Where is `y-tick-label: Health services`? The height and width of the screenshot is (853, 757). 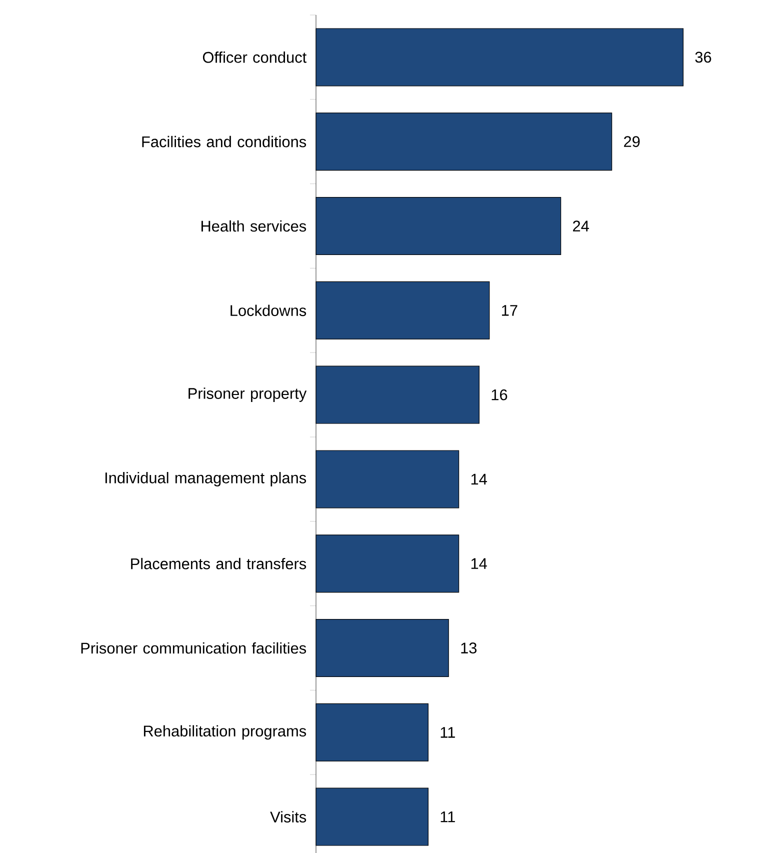 y-tick-label: Health services is located at coordinates (253, 226).